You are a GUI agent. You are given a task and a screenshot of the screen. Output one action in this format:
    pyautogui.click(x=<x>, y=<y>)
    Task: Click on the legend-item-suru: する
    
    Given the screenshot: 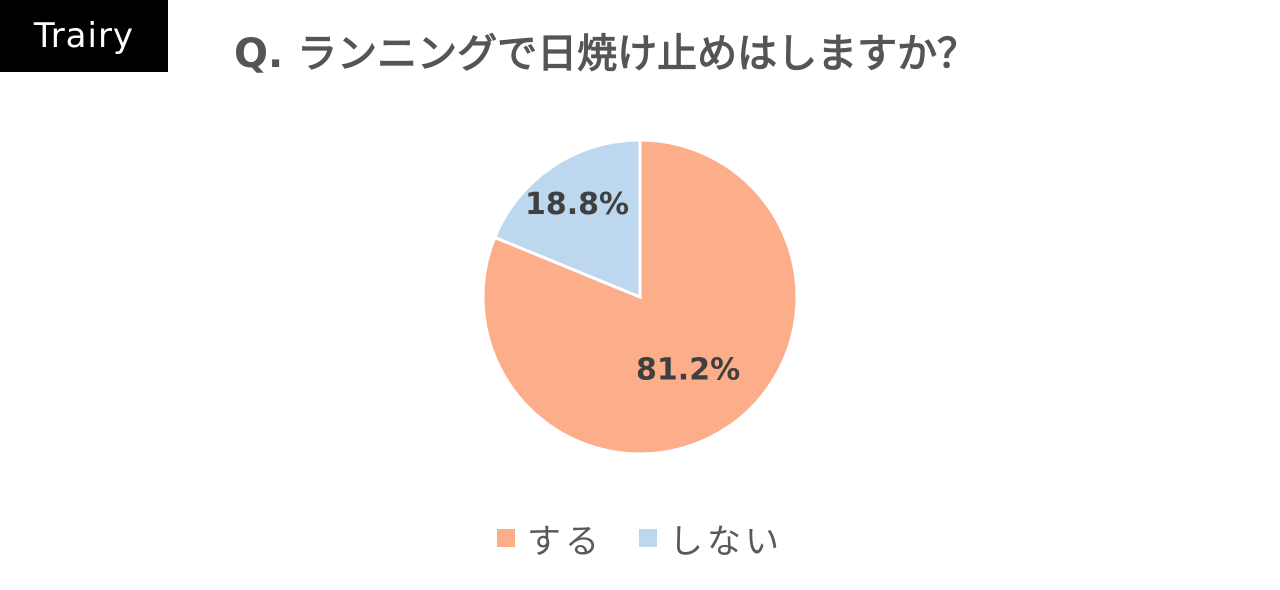 What is the action you would take?
    pyautogui.click(x=550, y=538)
    